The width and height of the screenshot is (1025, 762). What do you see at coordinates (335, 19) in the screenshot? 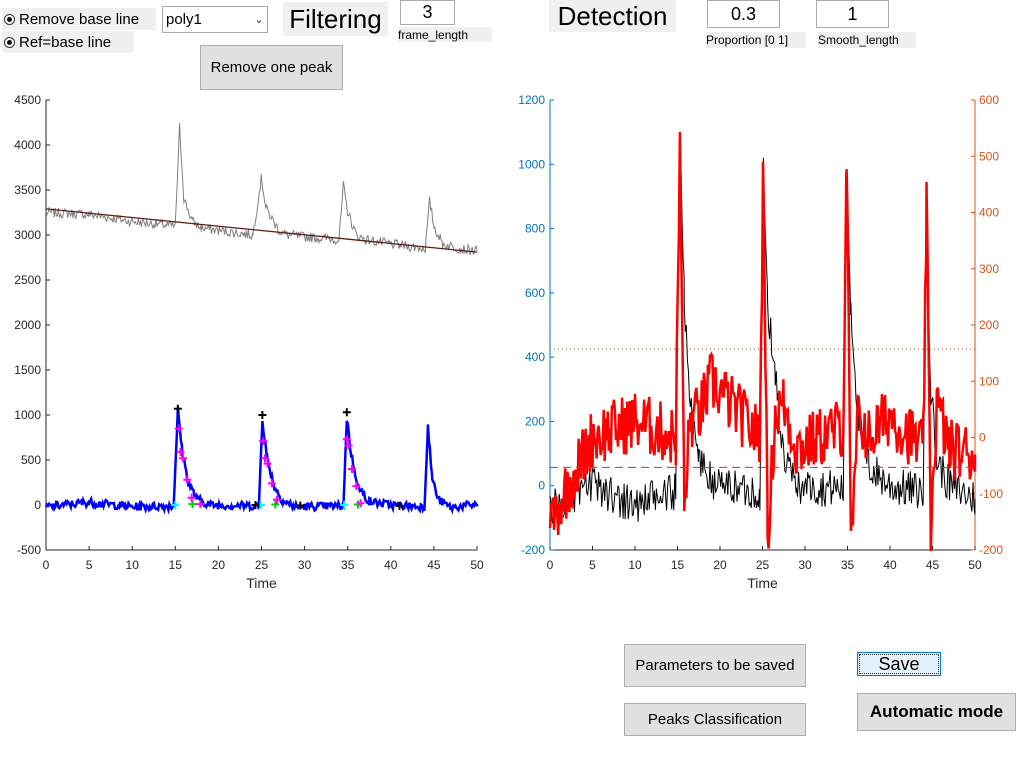
I see `filtering-title: Filtering` at bounding box center [335, 19].